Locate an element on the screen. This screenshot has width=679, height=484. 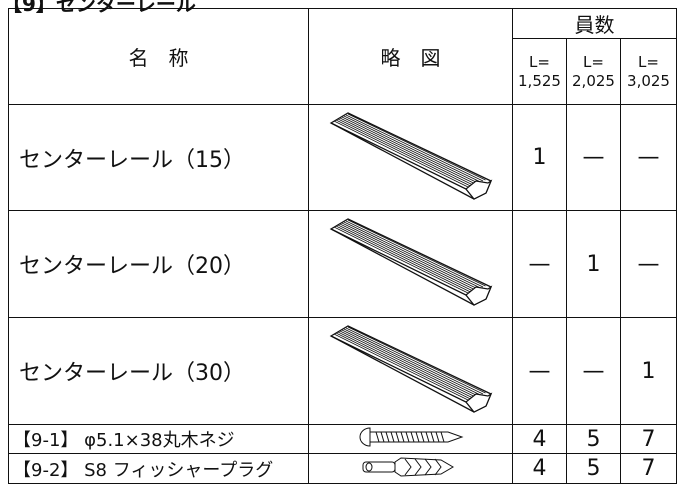
quantity-header: 員数 is located at coordinates (594, 23).